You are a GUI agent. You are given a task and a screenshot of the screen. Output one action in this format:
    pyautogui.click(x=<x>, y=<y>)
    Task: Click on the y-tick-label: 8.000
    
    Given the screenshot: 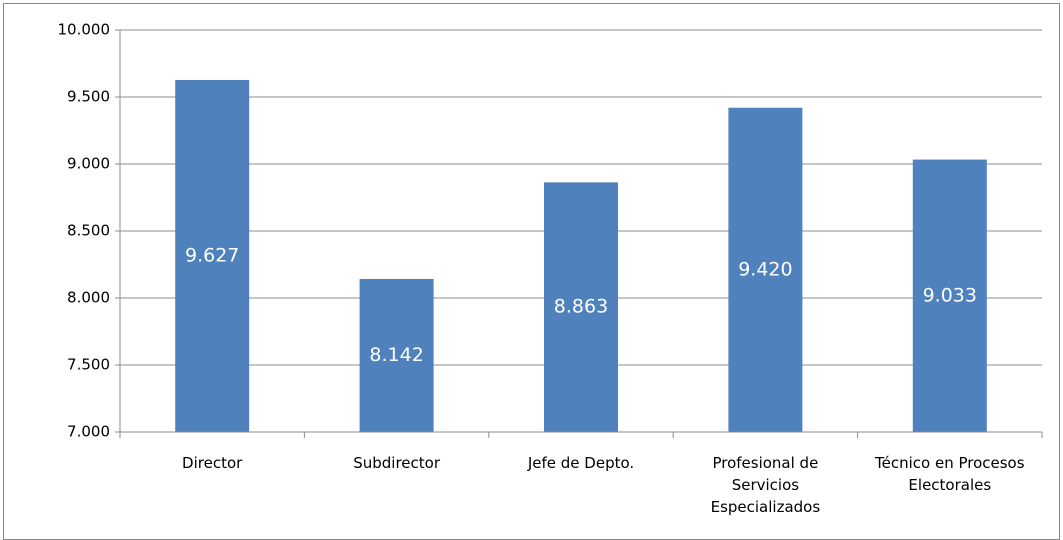 What is the action you would take?
    pyautogui.click(x=88, y=298)
    